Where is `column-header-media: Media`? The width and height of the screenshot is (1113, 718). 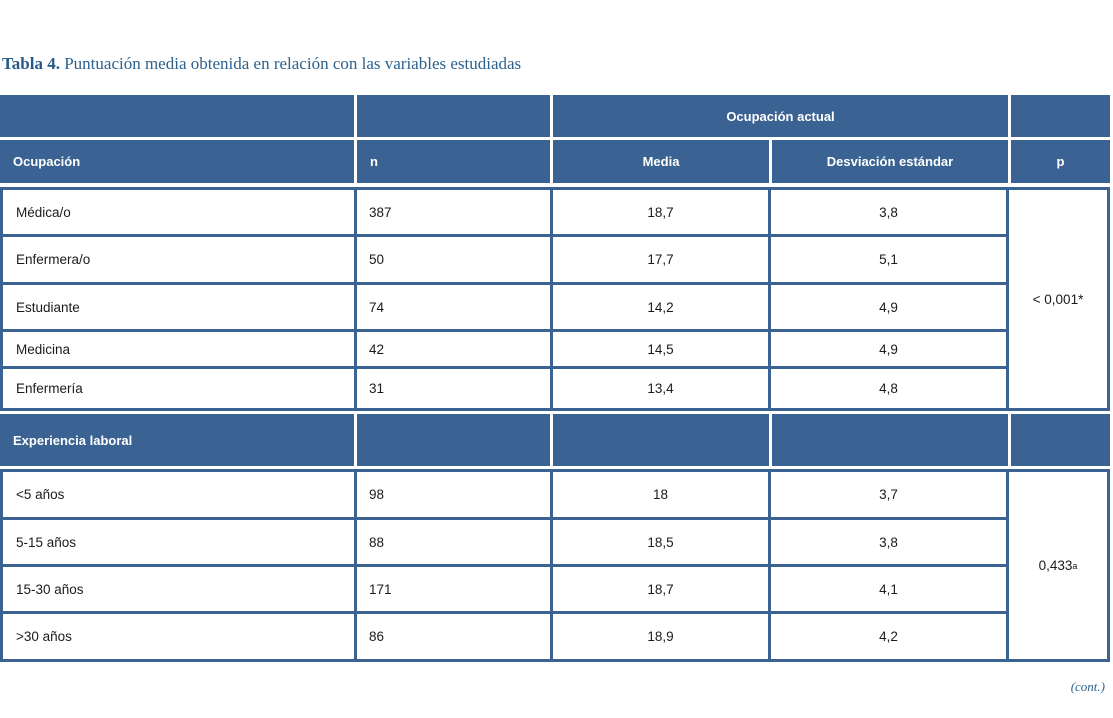
column-header-media: Media is located at coordinates (661, 161).